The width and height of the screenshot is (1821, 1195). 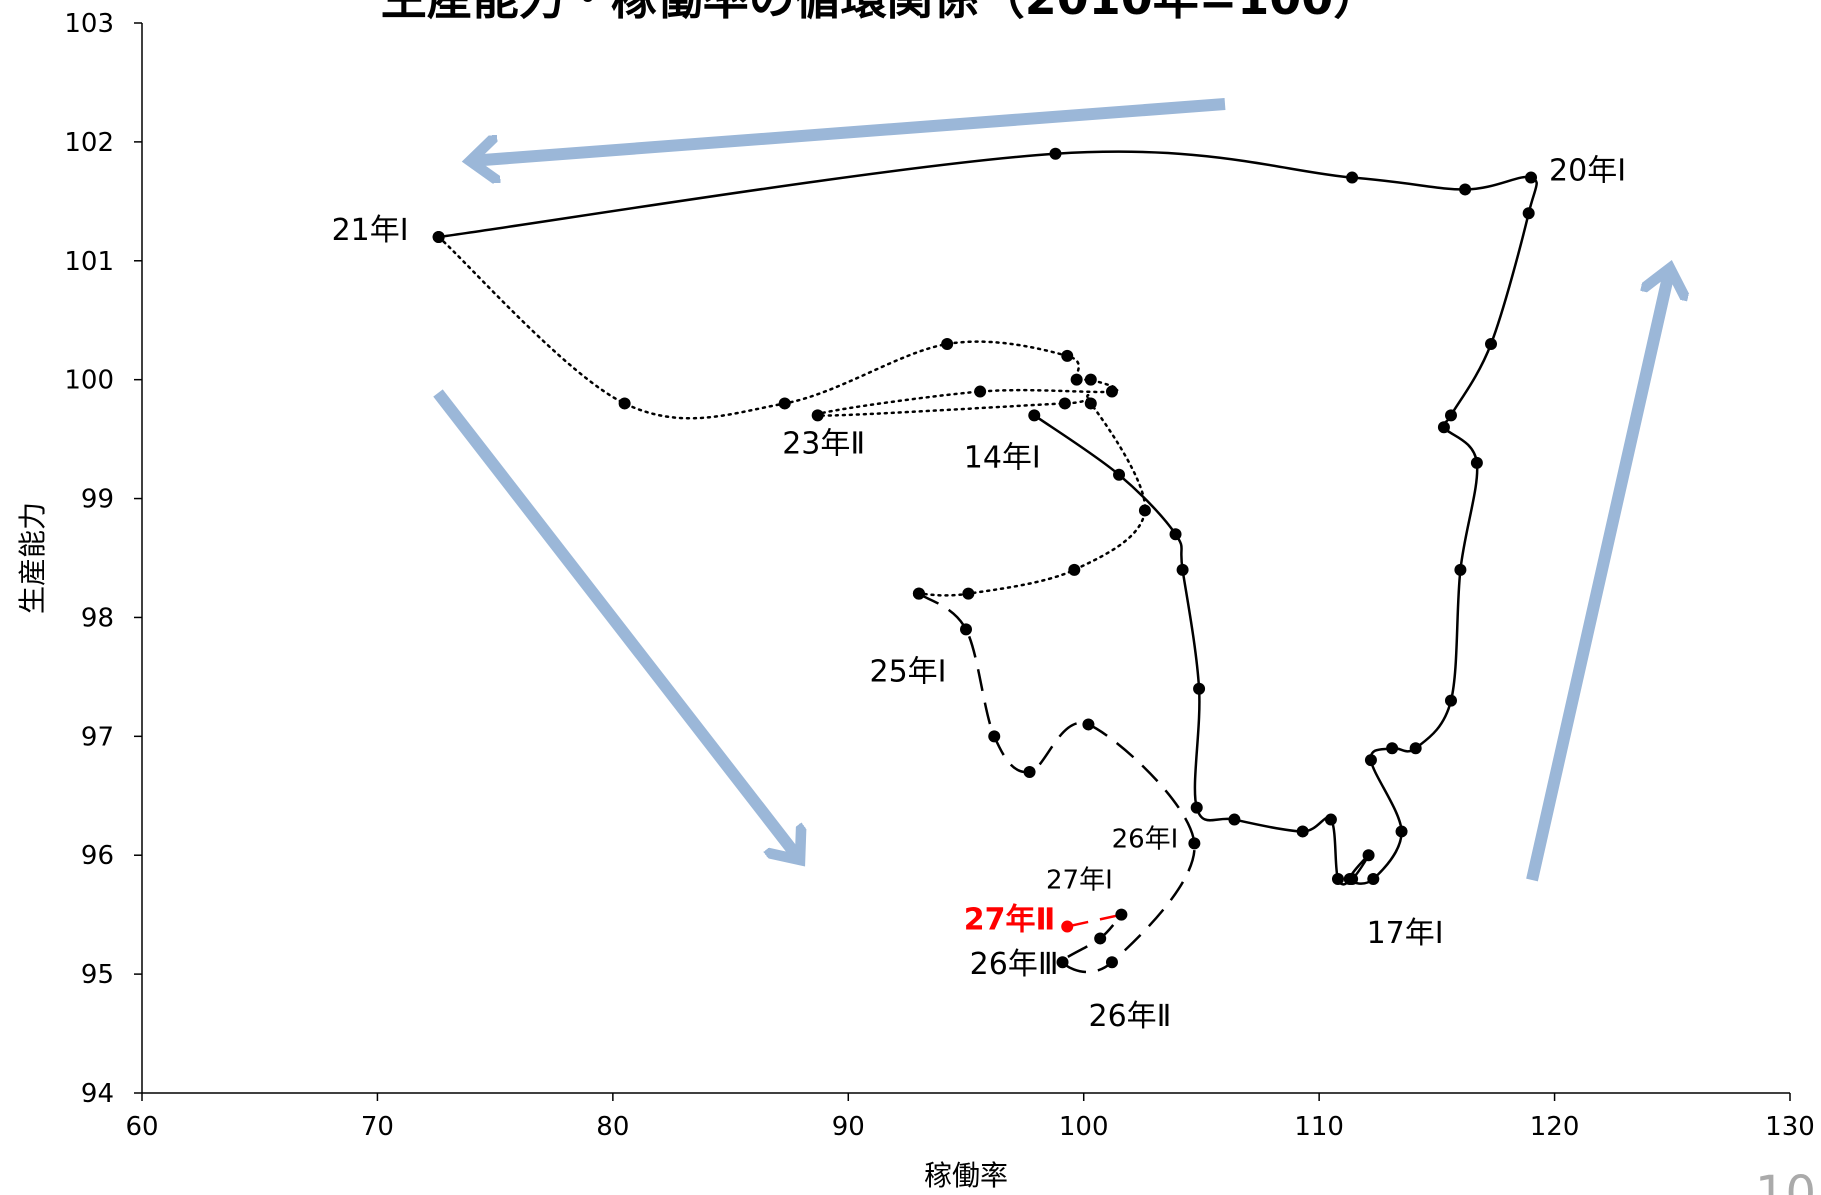 I want to click on y-tick-label: 97, so click(x=97, y=737).